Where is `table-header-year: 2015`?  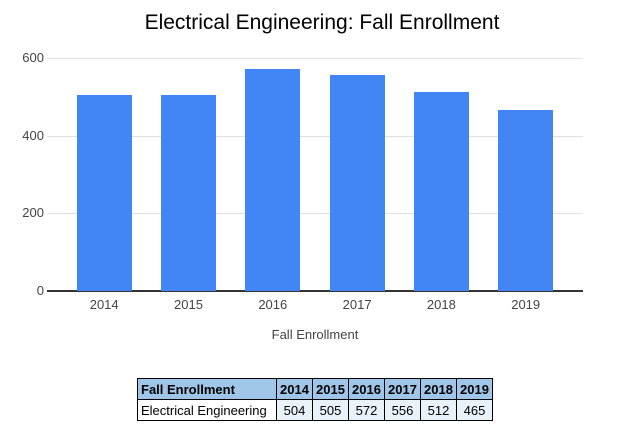 table-header-year: 2015 is located at coordinates (330, 389).